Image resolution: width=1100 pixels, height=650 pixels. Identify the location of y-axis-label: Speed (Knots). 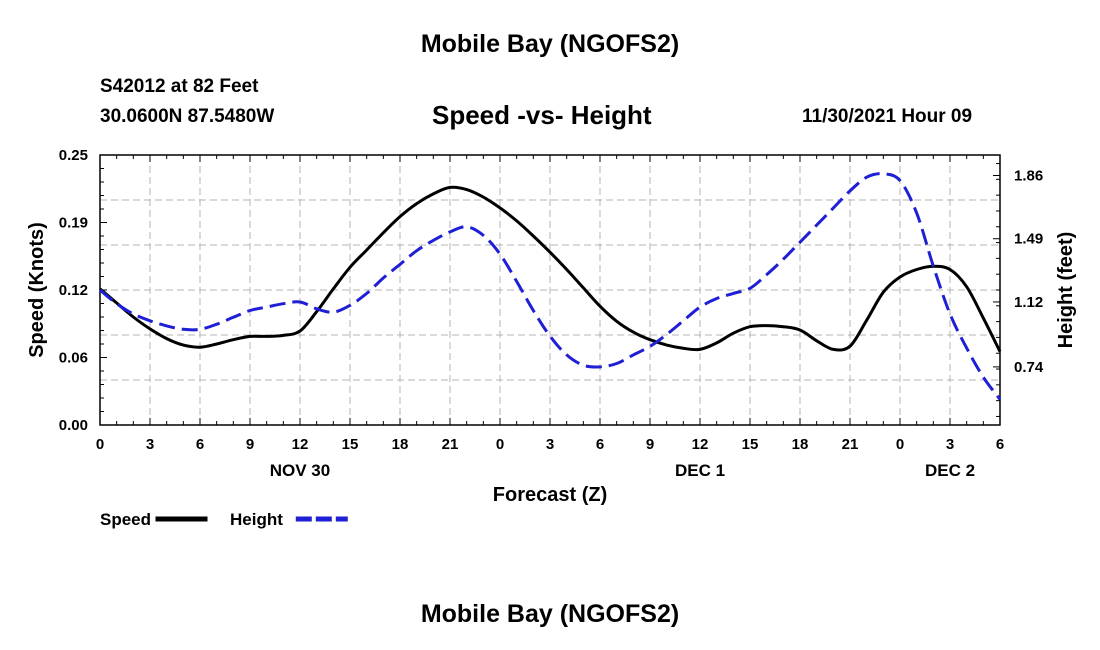
(37, 290).